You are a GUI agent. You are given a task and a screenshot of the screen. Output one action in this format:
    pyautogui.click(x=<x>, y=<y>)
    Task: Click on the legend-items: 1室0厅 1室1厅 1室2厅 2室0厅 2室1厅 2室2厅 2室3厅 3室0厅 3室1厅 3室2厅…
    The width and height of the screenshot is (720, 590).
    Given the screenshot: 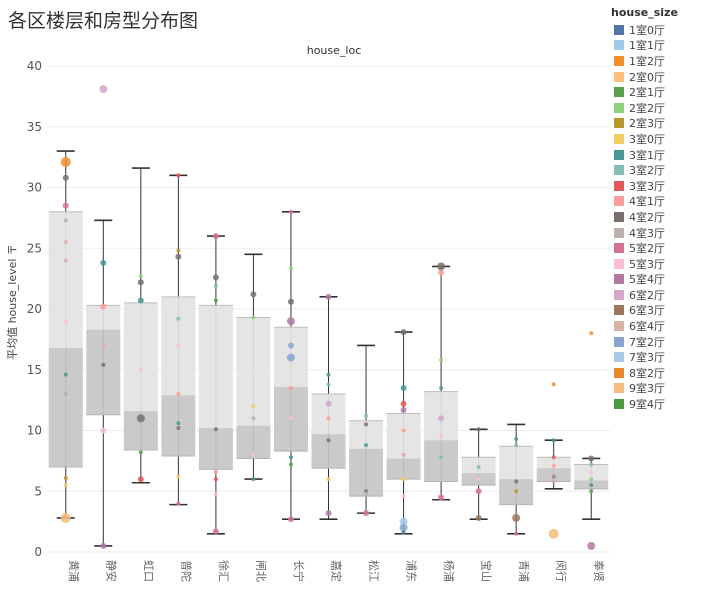 What is the action you would take?
    pyautogui.click(x=665, y=217)
    